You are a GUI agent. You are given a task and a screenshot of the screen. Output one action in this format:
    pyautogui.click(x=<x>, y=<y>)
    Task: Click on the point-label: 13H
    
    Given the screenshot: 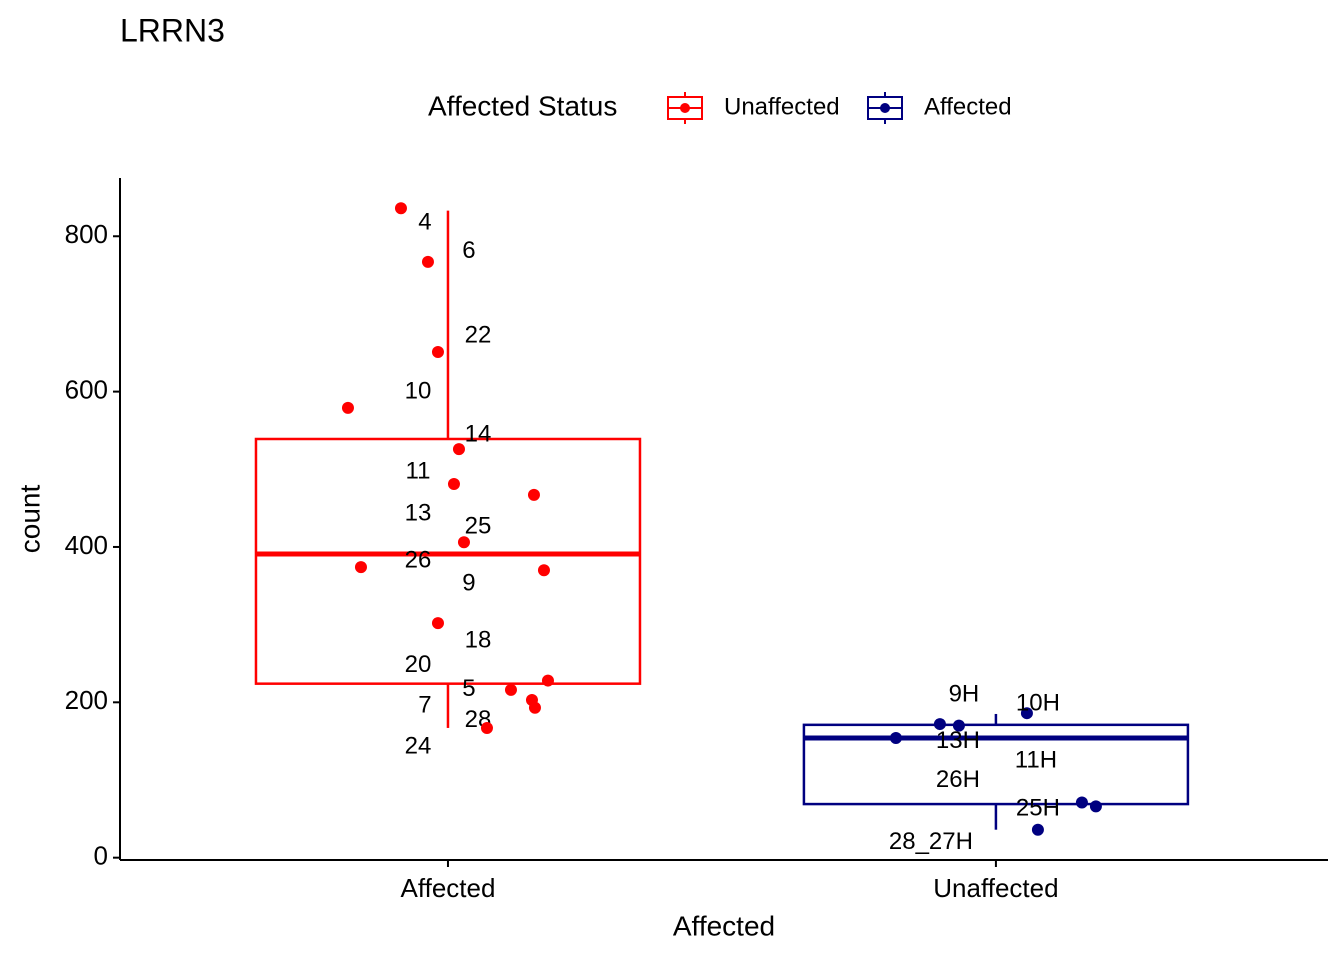 What is the action you would take?
    pyautogui.click(x=958, y=740)
    